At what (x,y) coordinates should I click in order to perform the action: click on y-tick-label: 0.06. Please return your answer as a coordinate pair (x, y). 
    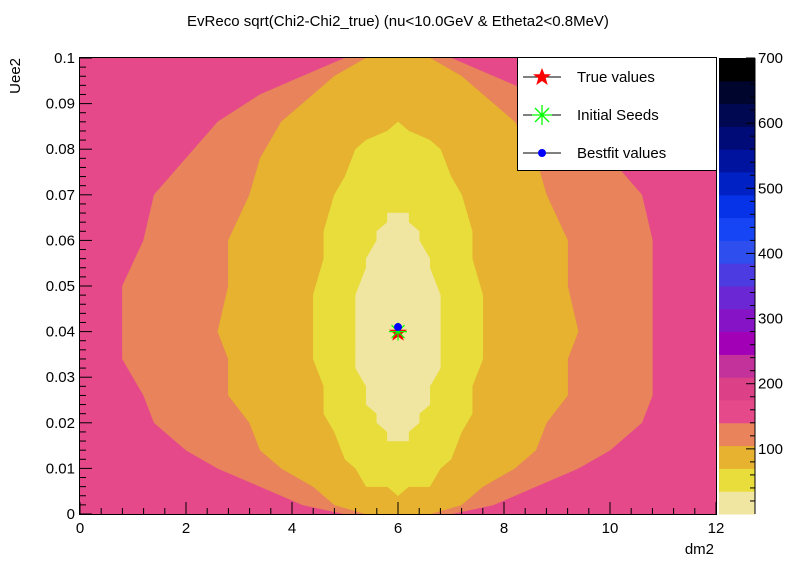
    Looking at the image, I should click on (60, 240).